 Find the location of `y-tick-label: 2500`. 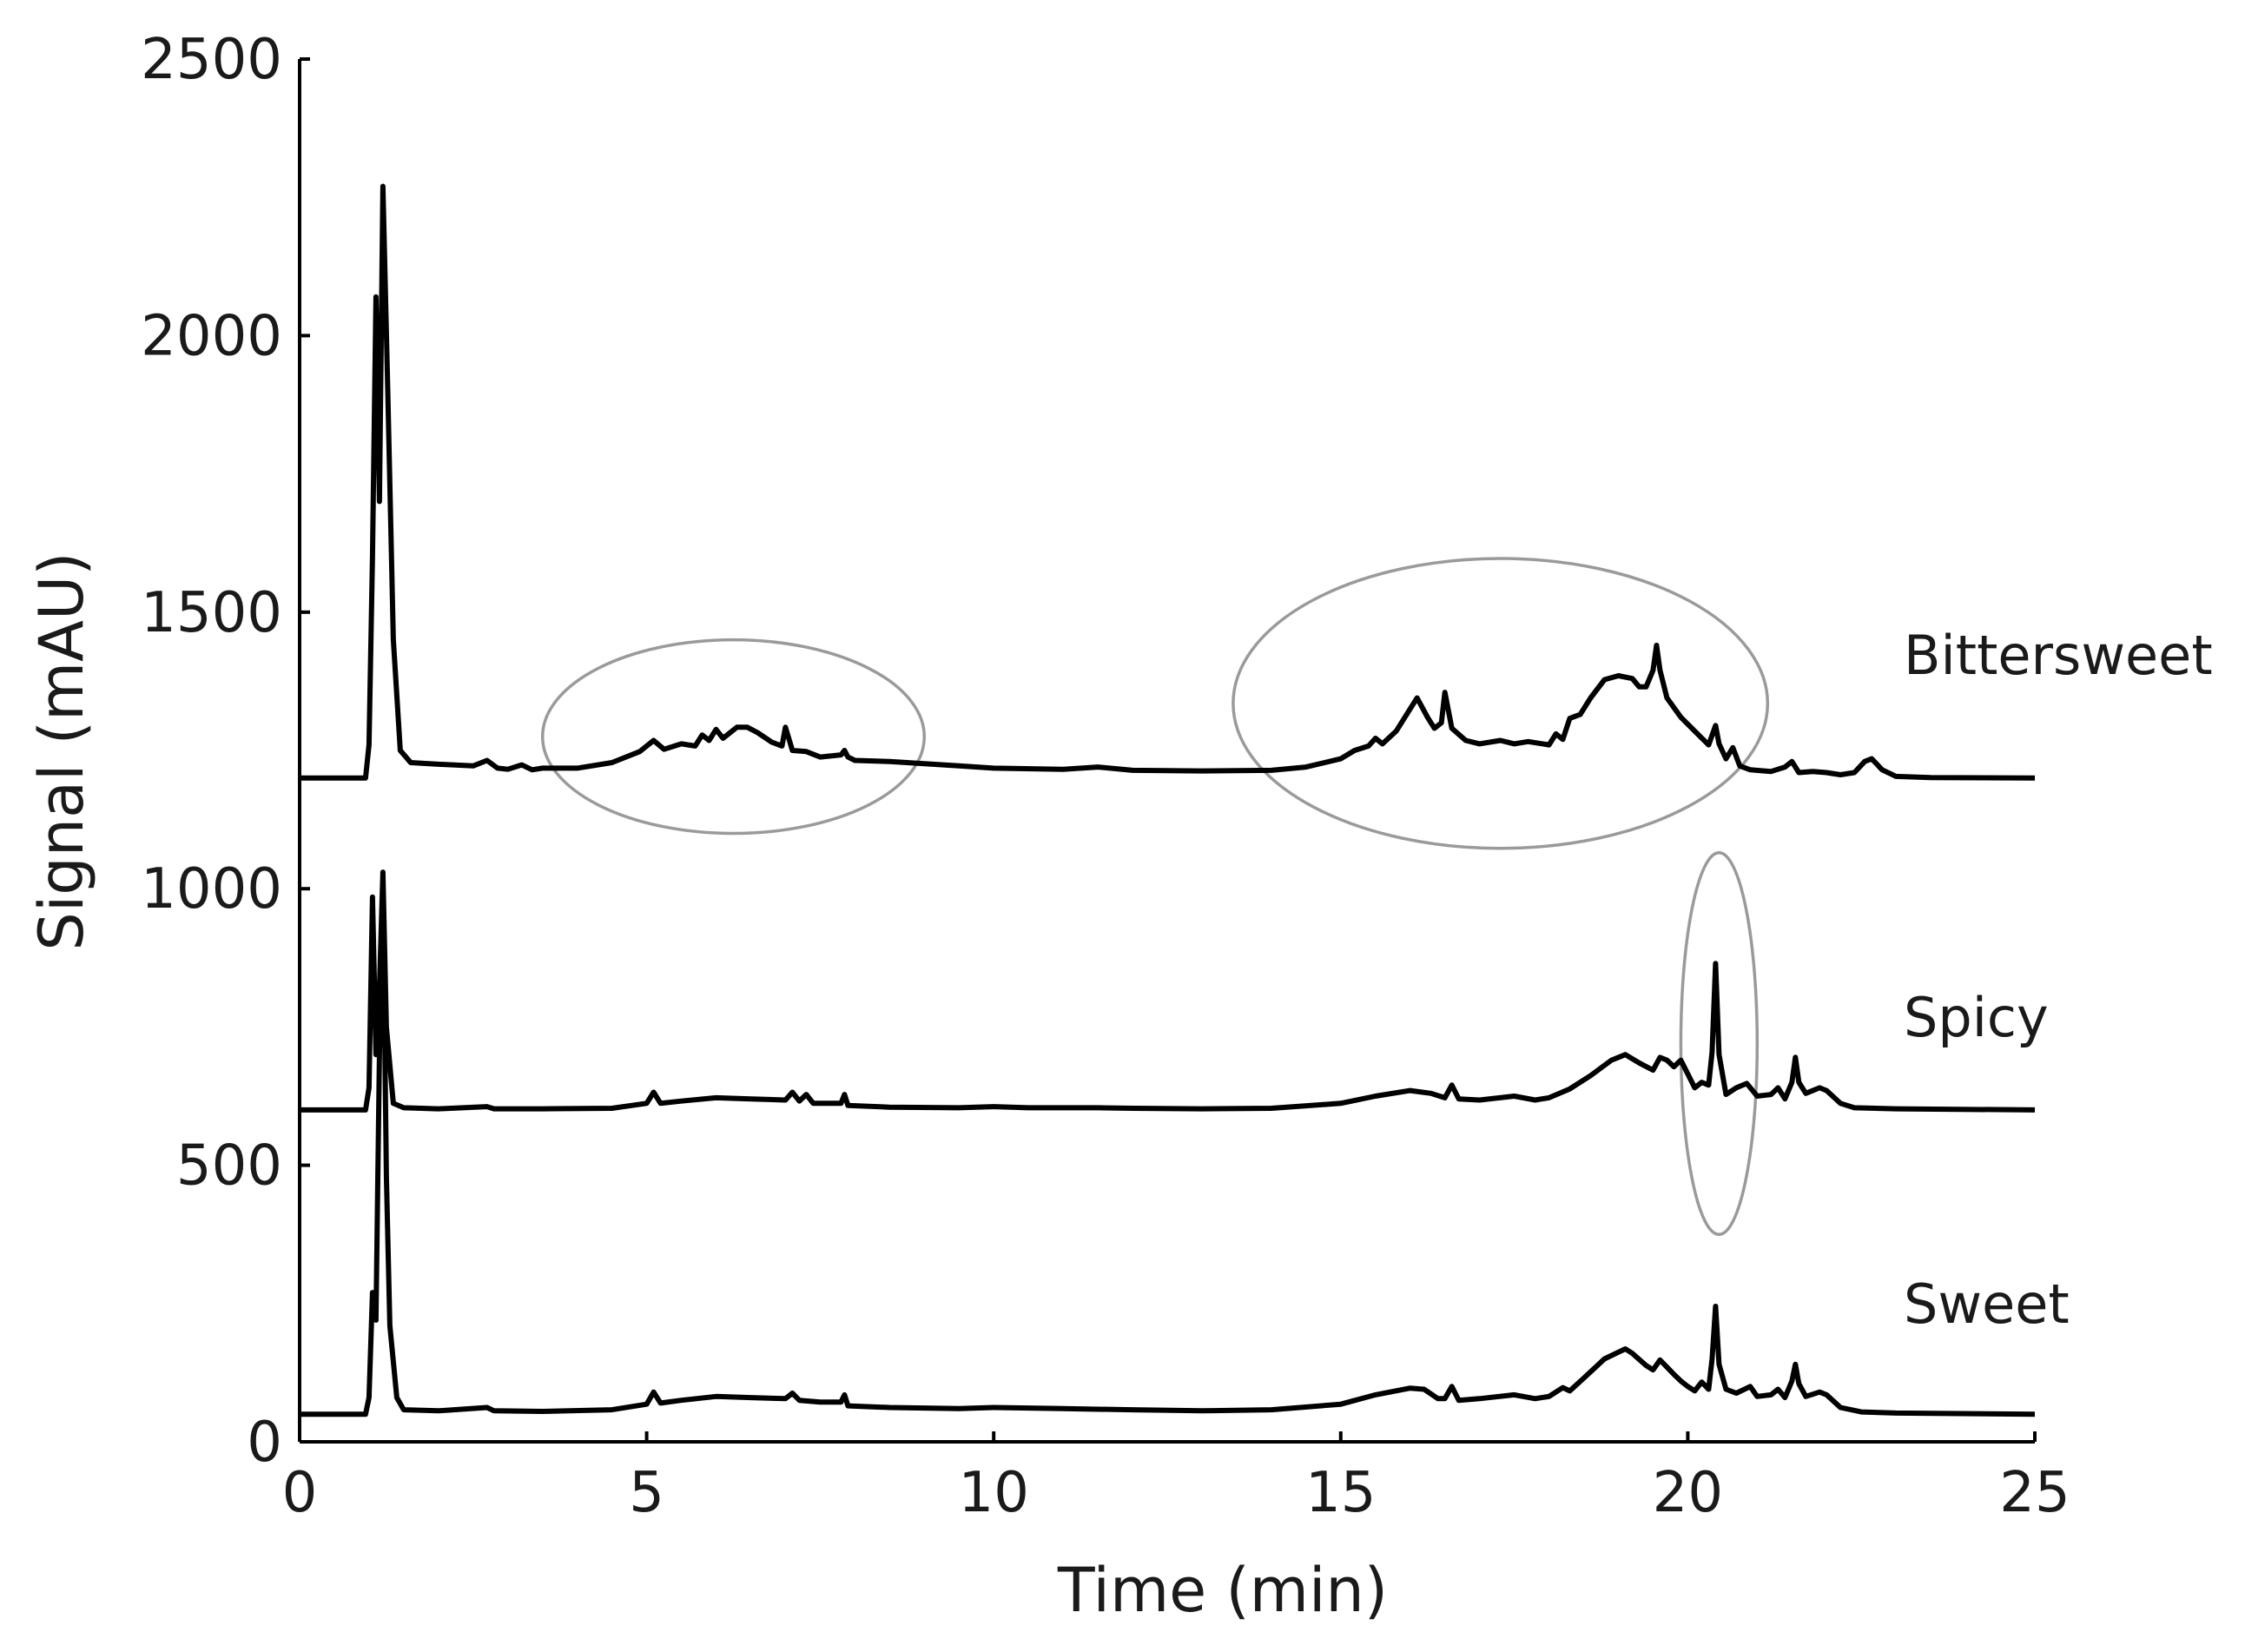

y-tick-label: 2500 is located at coordinates (211, 60).